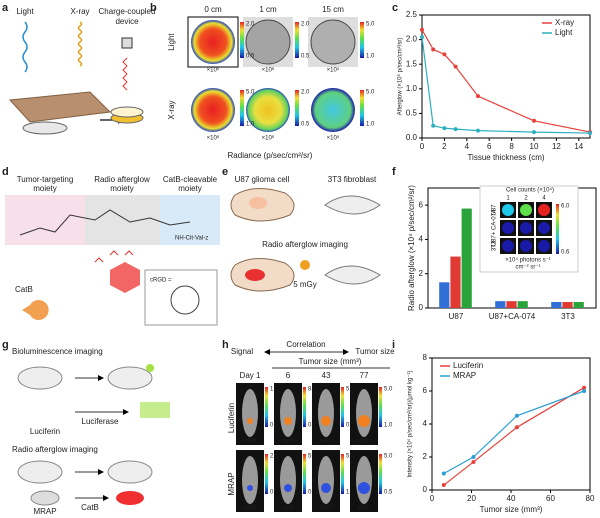  What do you see at coordinates (288, 375) in the screenshot?
I see `label: 6` at bounding box center [288, 375].